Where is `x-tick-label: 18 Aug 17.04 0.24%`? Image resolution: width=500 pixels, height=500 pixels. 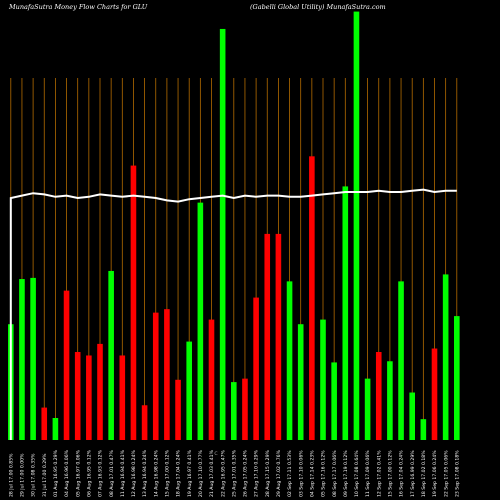 x-tick-label: 18 Aug 17.04 0.24% is located at coordinates (179, 473).